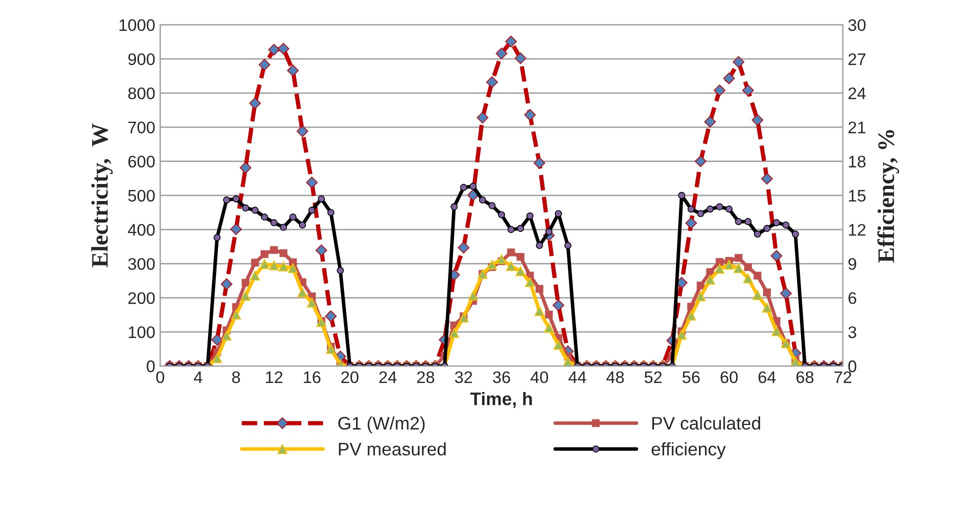  What do you see at coordinates (102, 196) in the screenshot?
I see `y-axis-title: Electricity, W` at bounding box center [102, 196].